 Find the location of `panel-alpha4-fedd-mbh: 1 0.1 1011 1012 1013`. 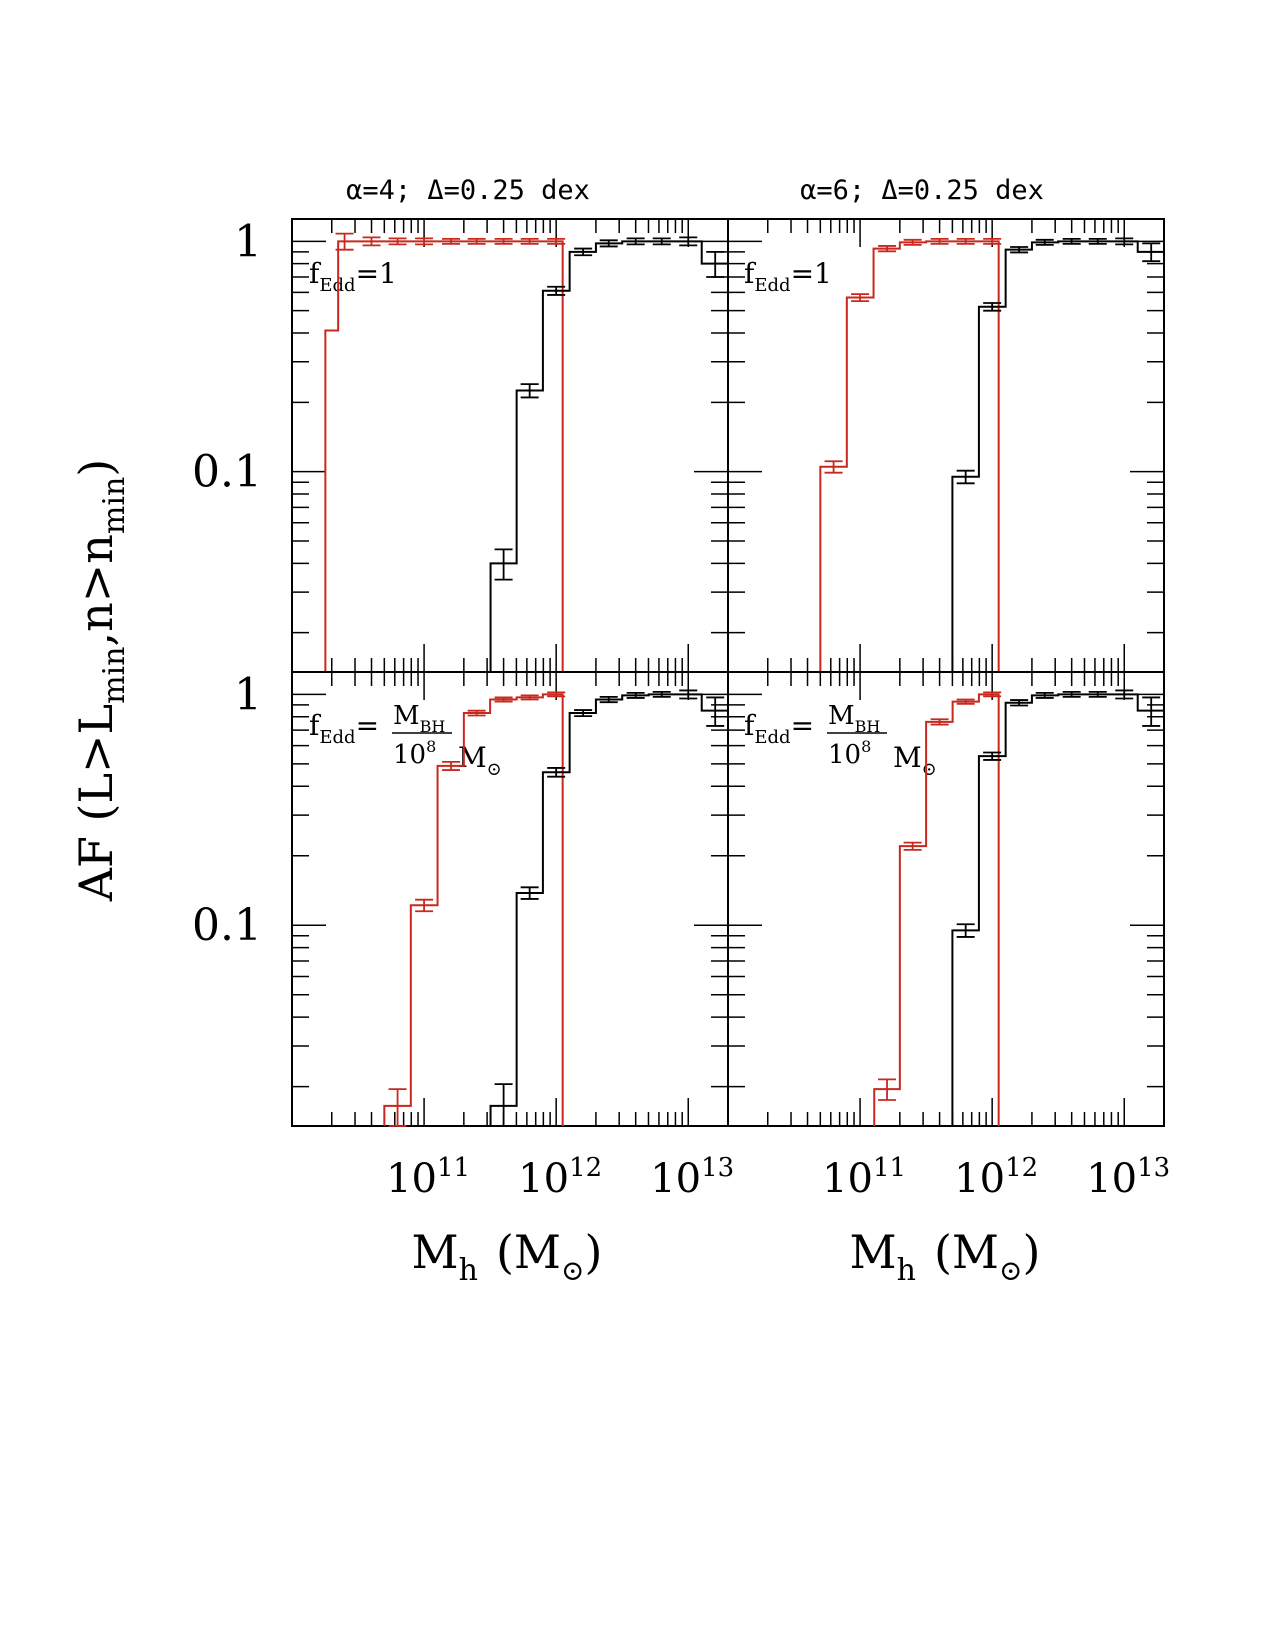

panel-alpha4-fedd-mbh: 1 0.1 1011 1012 1013 is located at coordinates (463, 935).